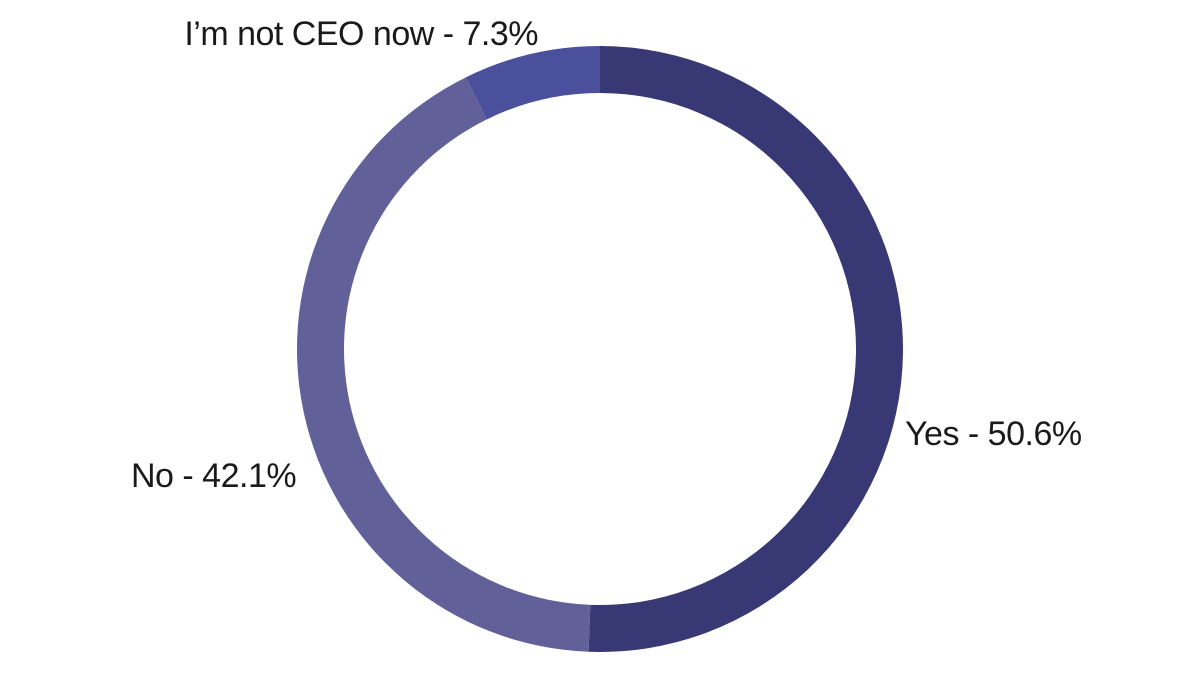 The image size is (1200, 700). I want to click on slice-i-m-not-ceo-now, so click(532, 83).